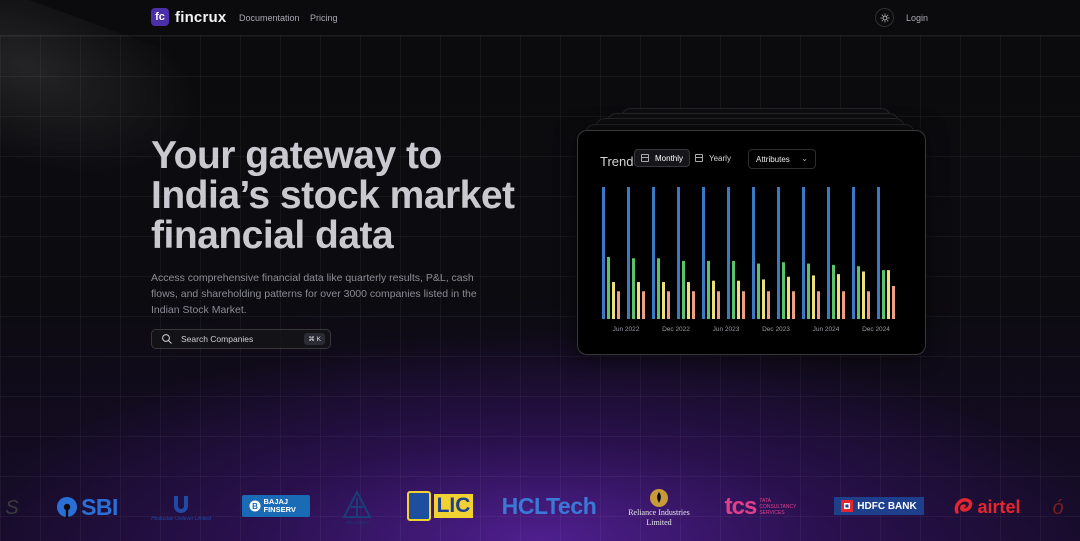 This screenshot has width=1080, height=541. Describe the element at coordinates (617, 161) in the screenshot. I see `card-title: Trend` at that location.